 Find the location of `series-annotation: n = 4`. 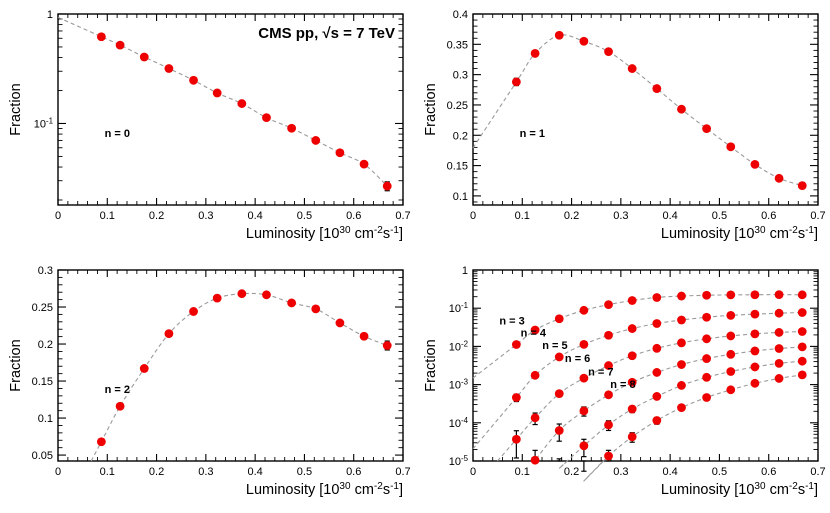

series-annotation: n = 4 is located at coordinates (534, 334).